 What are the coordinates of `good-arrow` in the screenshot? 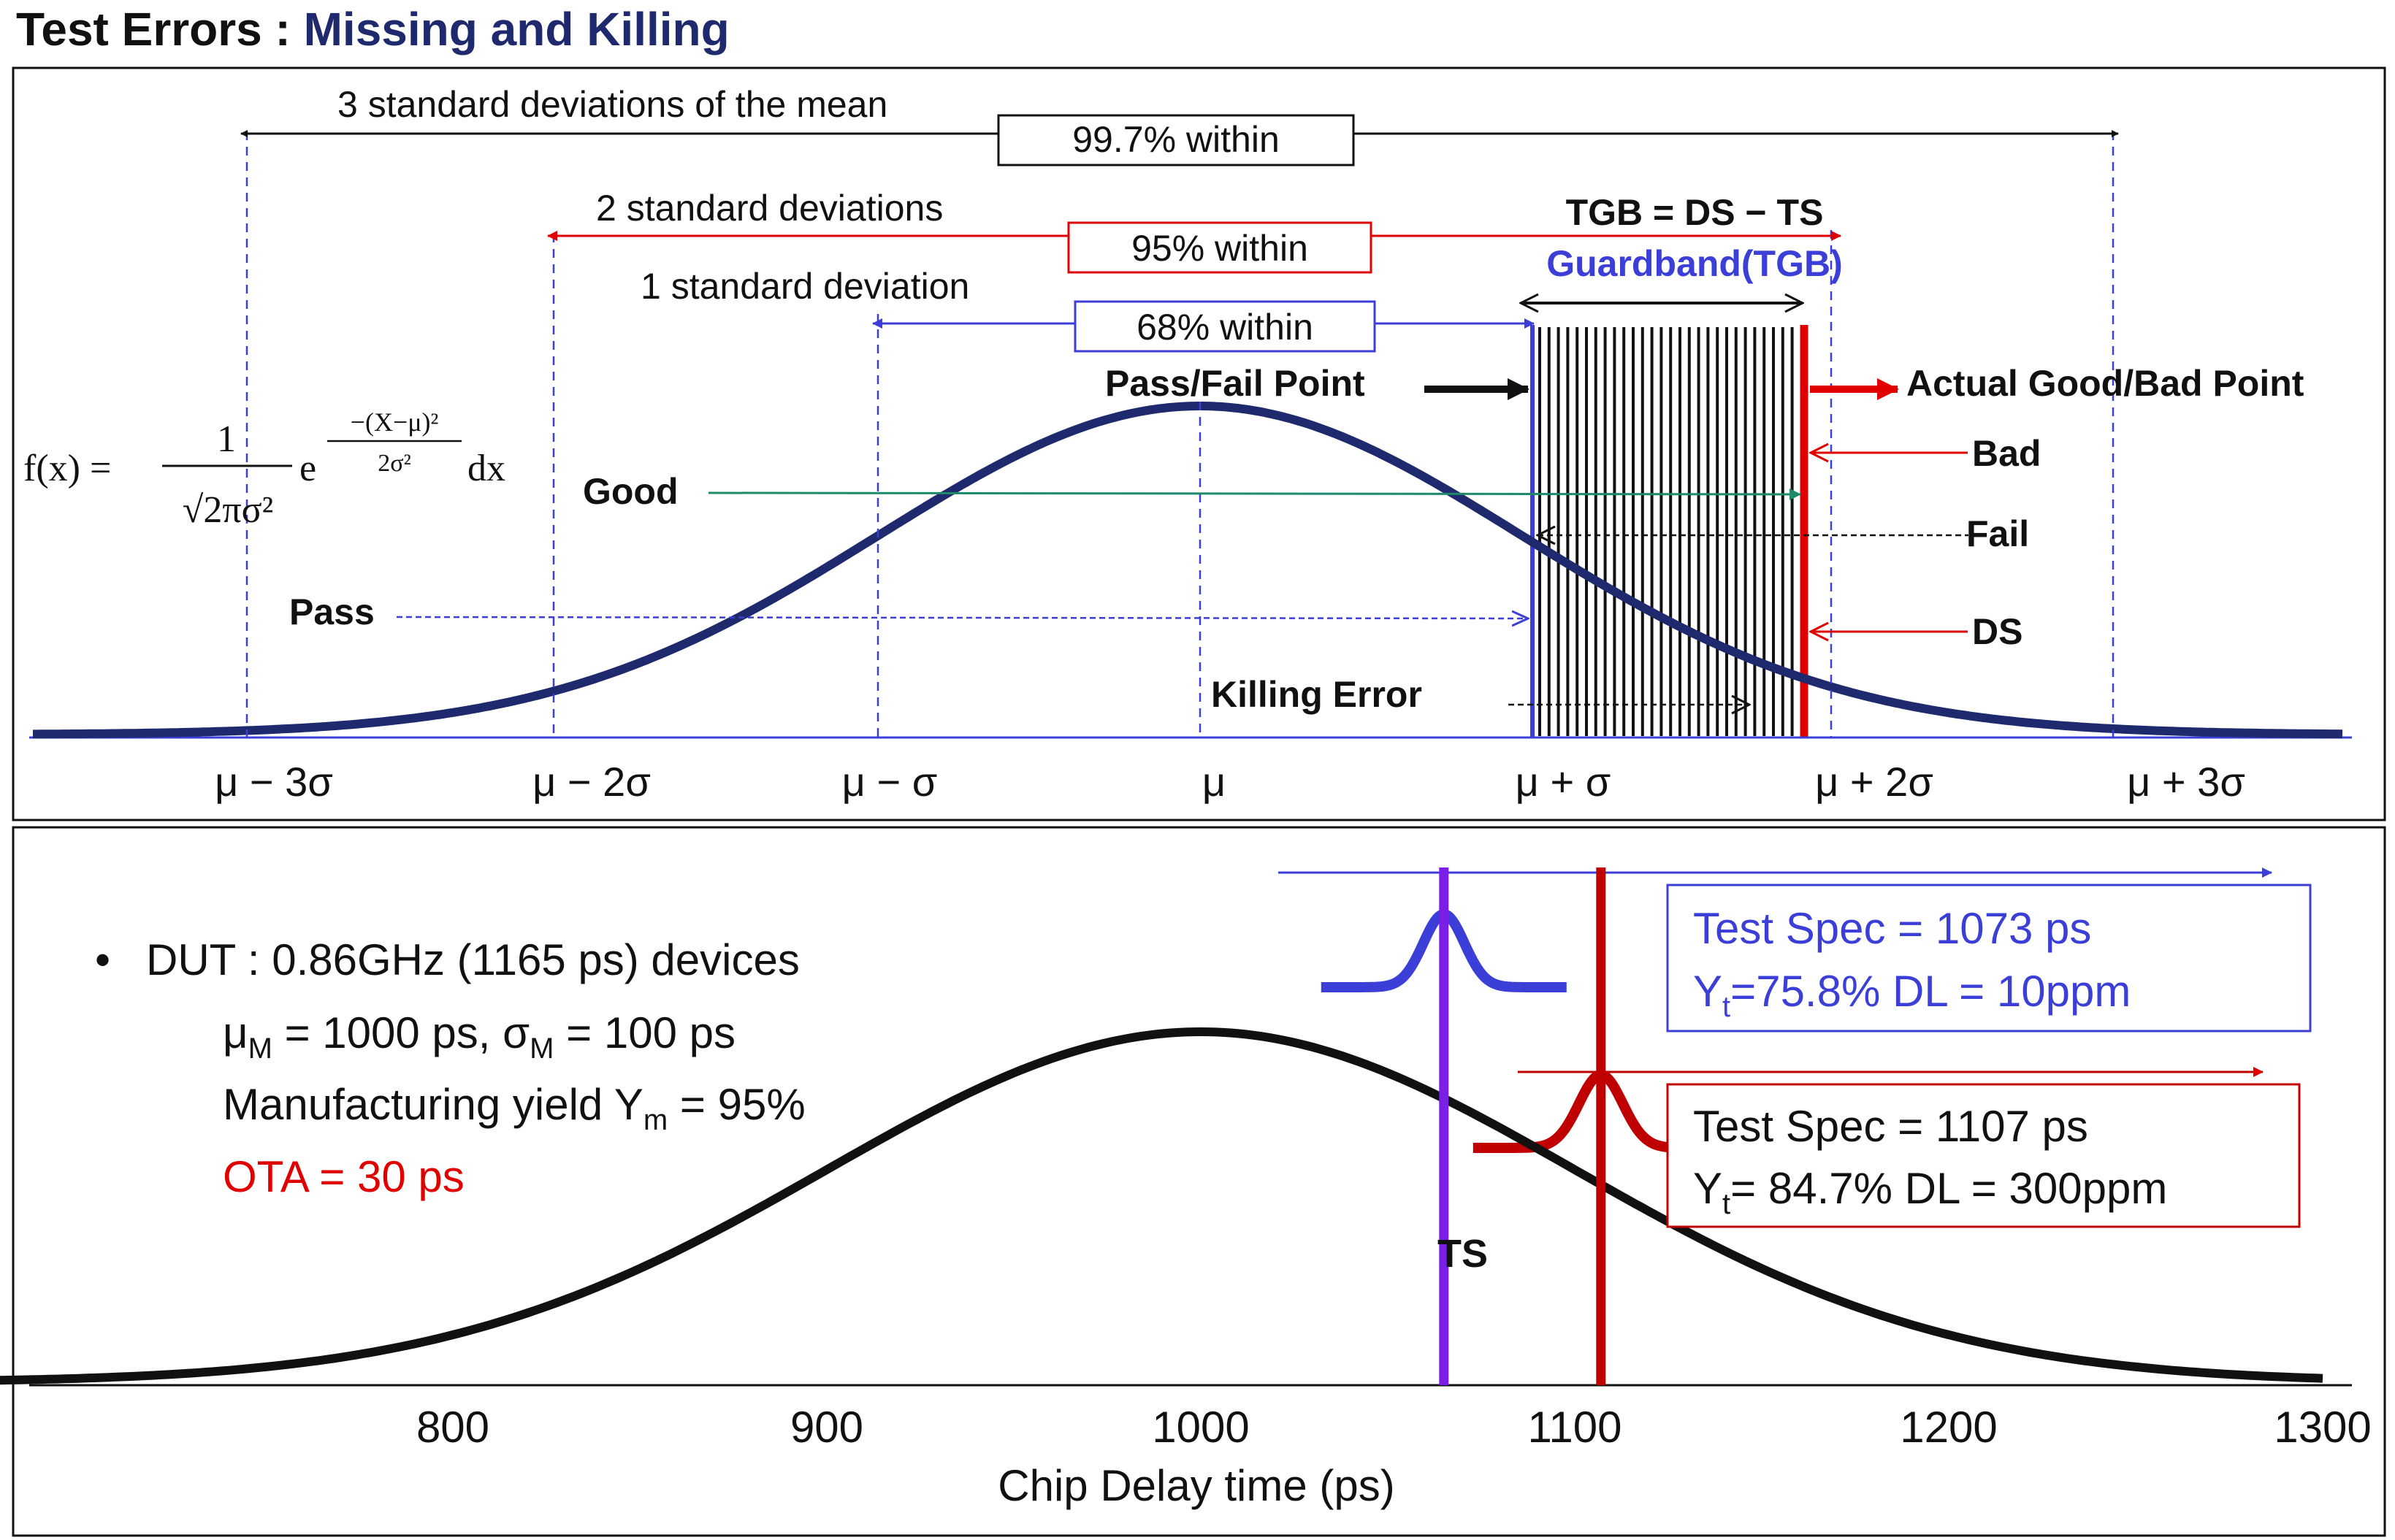 It's located at (1254, 494).